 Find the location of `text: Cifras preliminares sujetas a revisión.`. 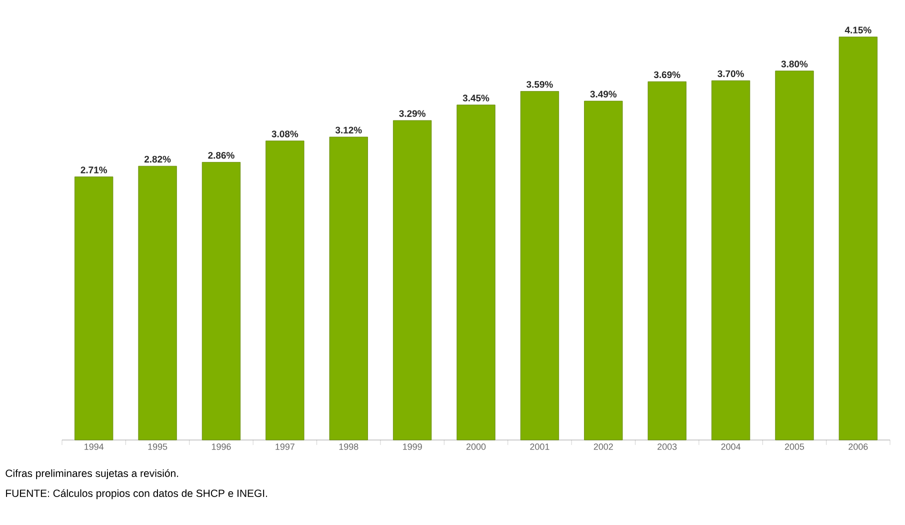

text: Cifras preliminares sujetas a revisión. is located at coordinates (92, 474).